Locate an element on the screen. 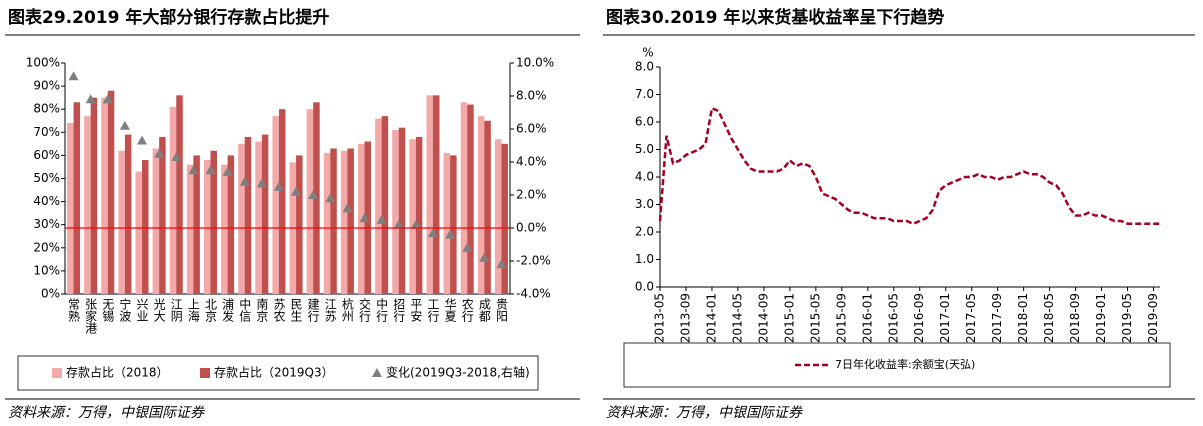 The image size is (1203, 426). x-tick-label: 2019-05 is located at coordinates (1127, 318).